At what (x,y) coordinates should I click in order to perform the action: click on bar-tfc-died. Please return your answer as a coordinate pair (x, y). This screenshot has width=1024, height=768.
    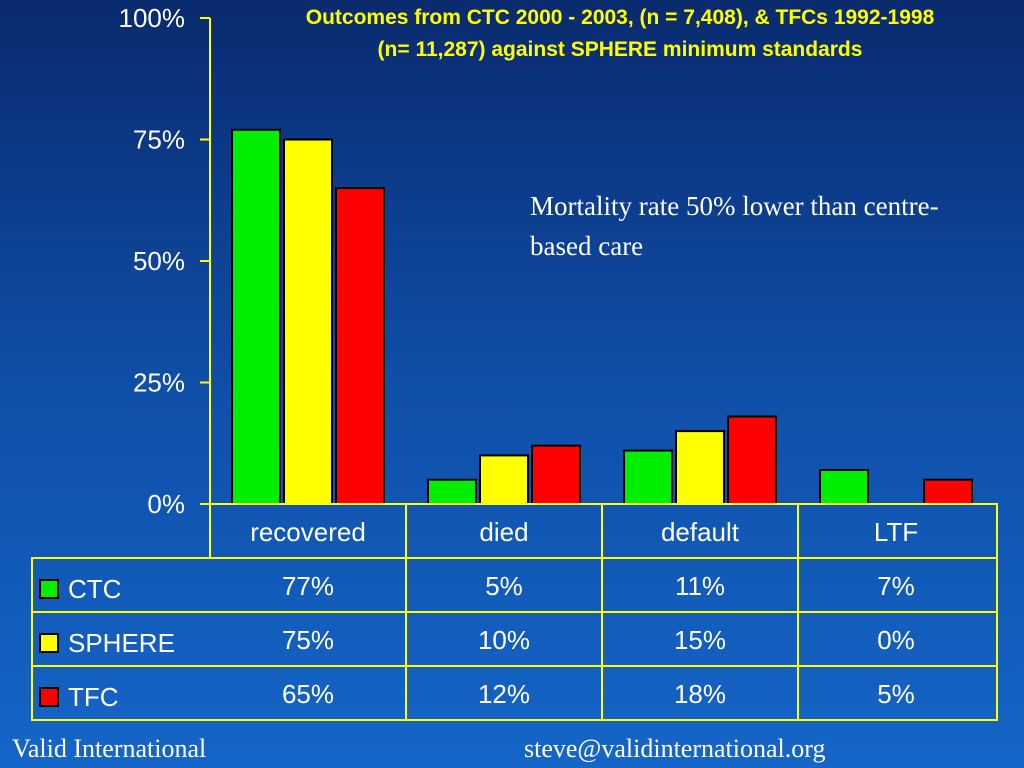
    Looking at the image, I should click on (556, 474).